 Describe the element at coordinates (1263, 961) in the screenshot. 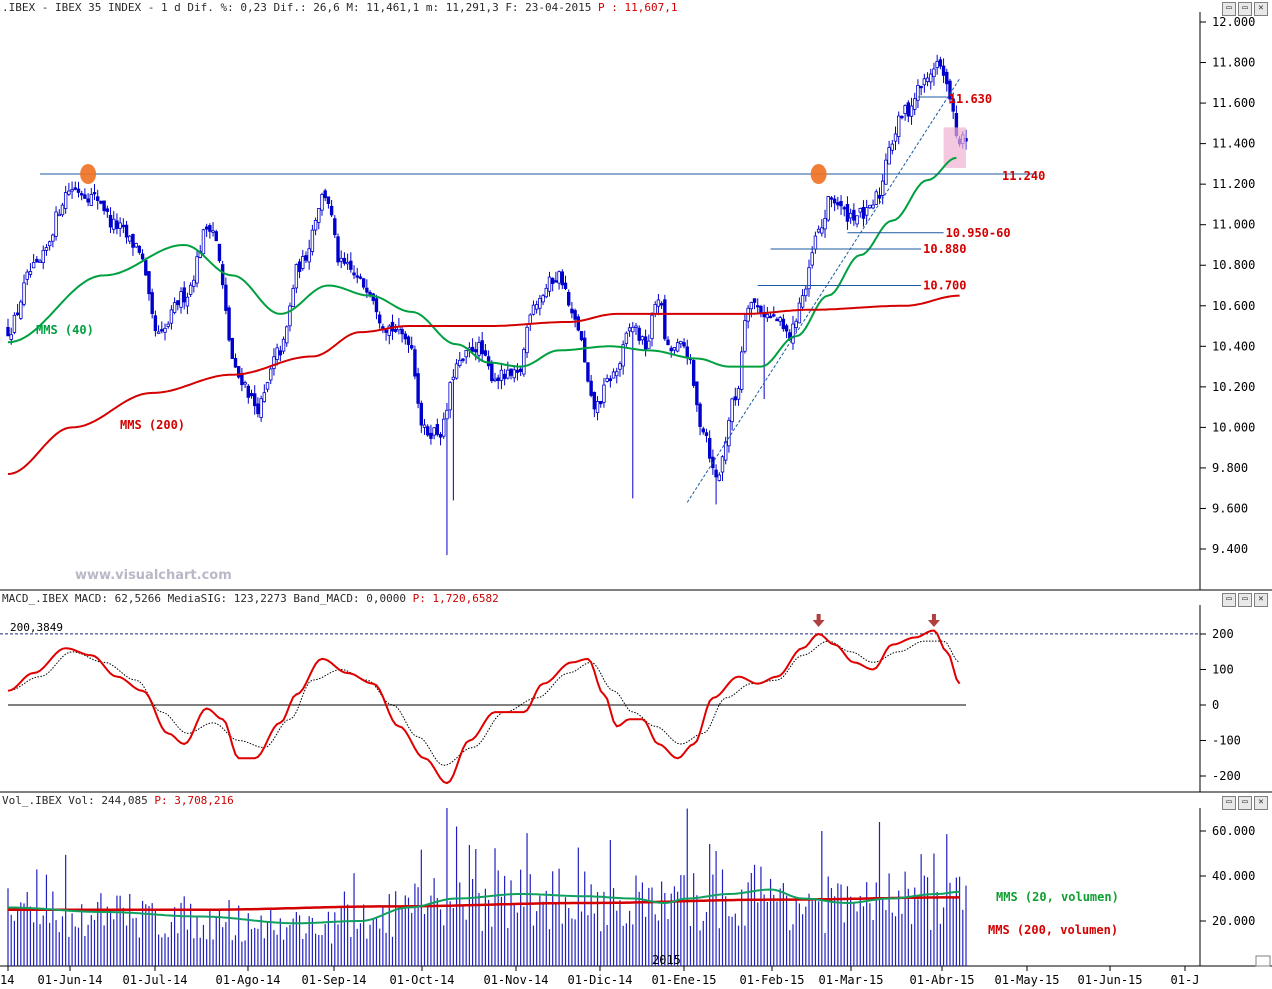

I see `zoom-toggle-icon` at that location.